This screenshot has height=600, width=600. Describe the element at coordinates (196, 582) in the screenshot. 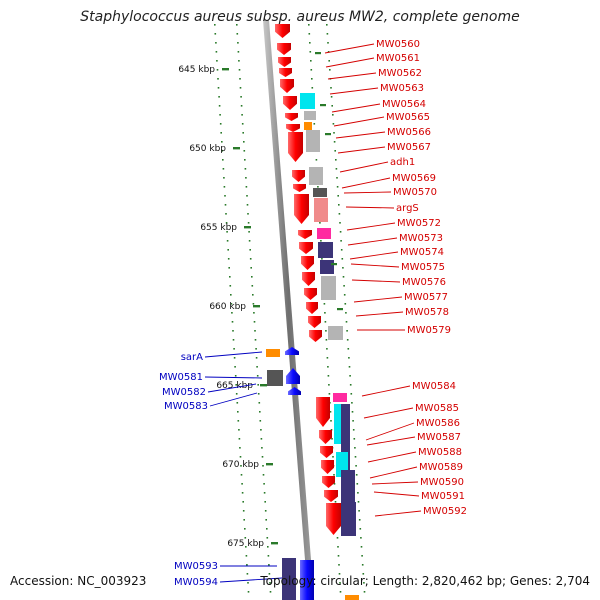

I see `reverse-gene-label: MW0594` at that location.